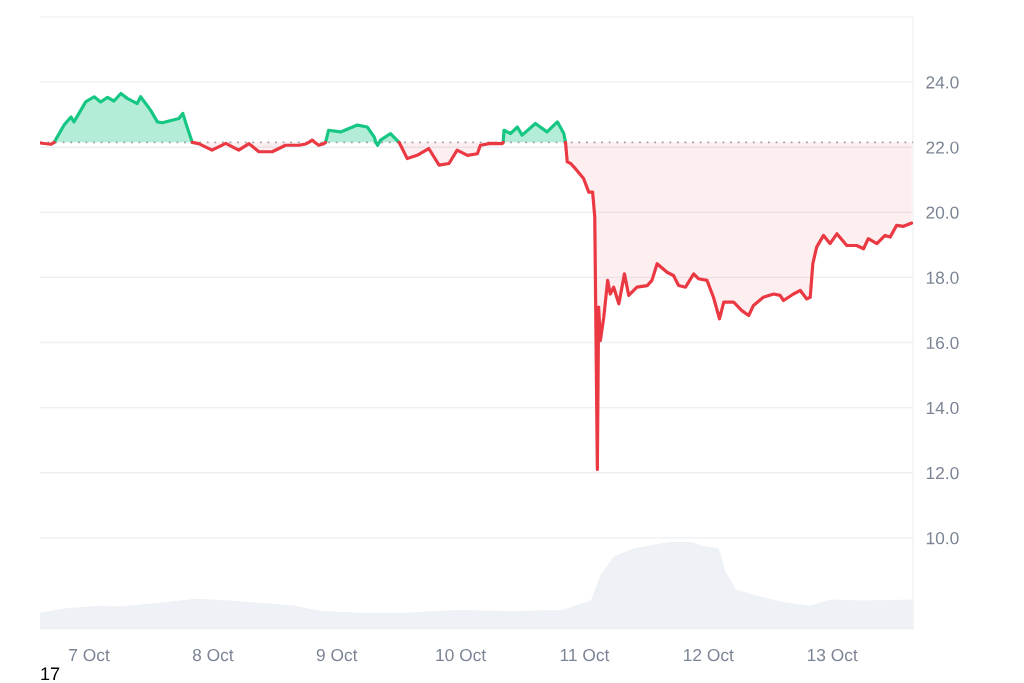 The width and height of the screenshot is (1024, 683). What do you see at coordinates (585, 655) in the screenshot?
I see `x-tick-label: 11 Oct` at bounding box center [585, 655].